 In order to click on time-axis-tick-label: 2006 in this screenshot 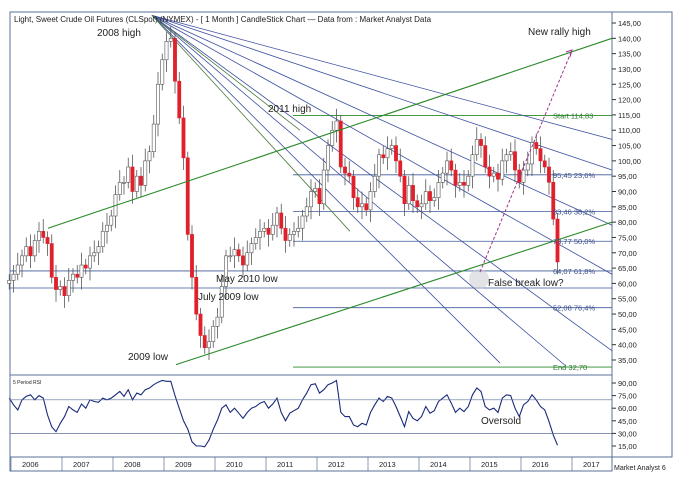, I will do `click(30, 464)`.